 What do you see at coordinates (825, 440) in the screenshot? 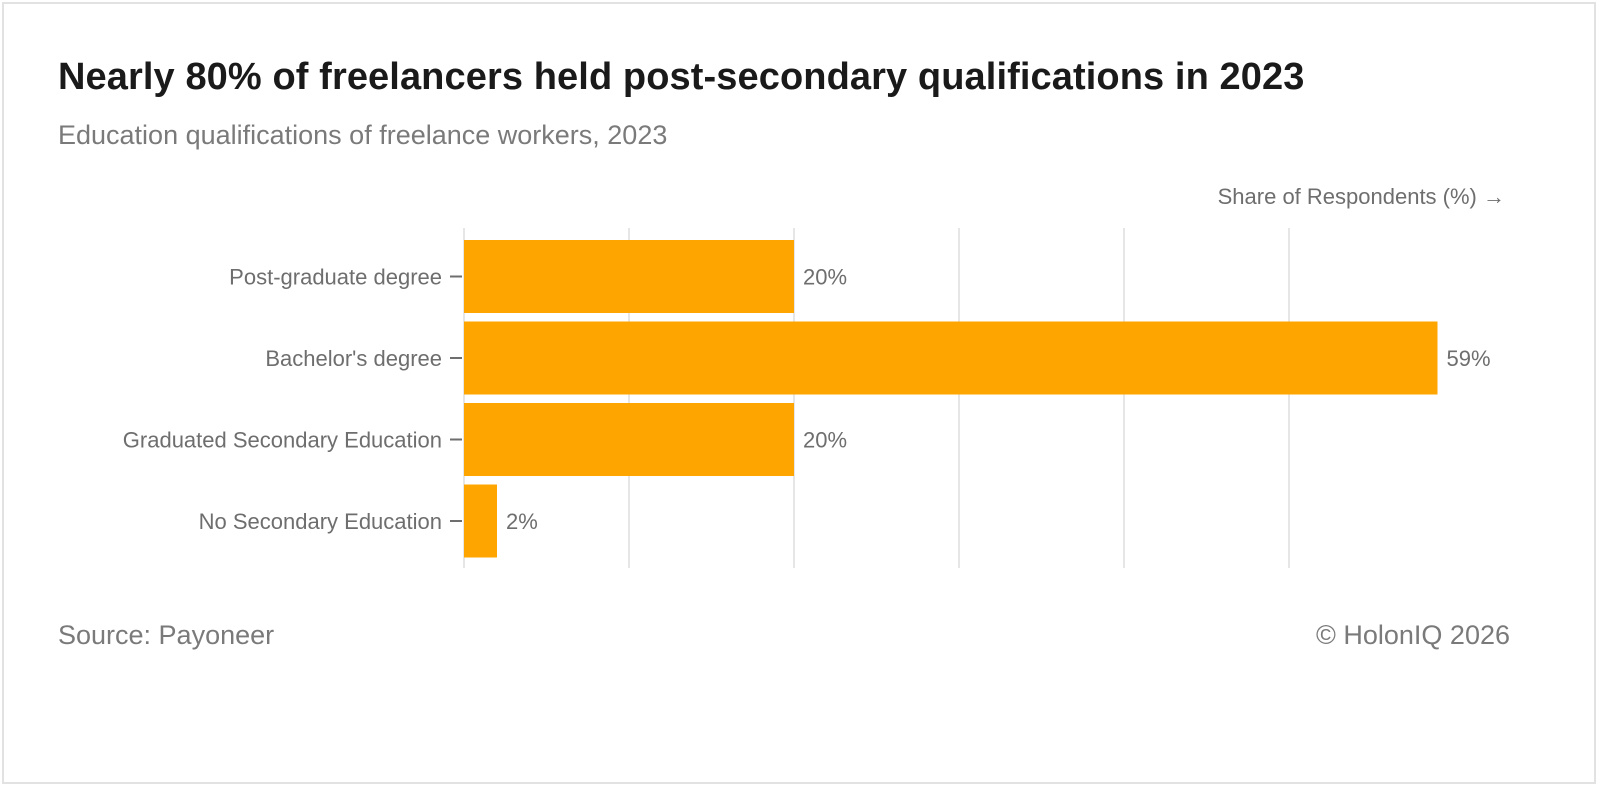
I see `value-label-2: 20%` at bounding box center [825, 440].